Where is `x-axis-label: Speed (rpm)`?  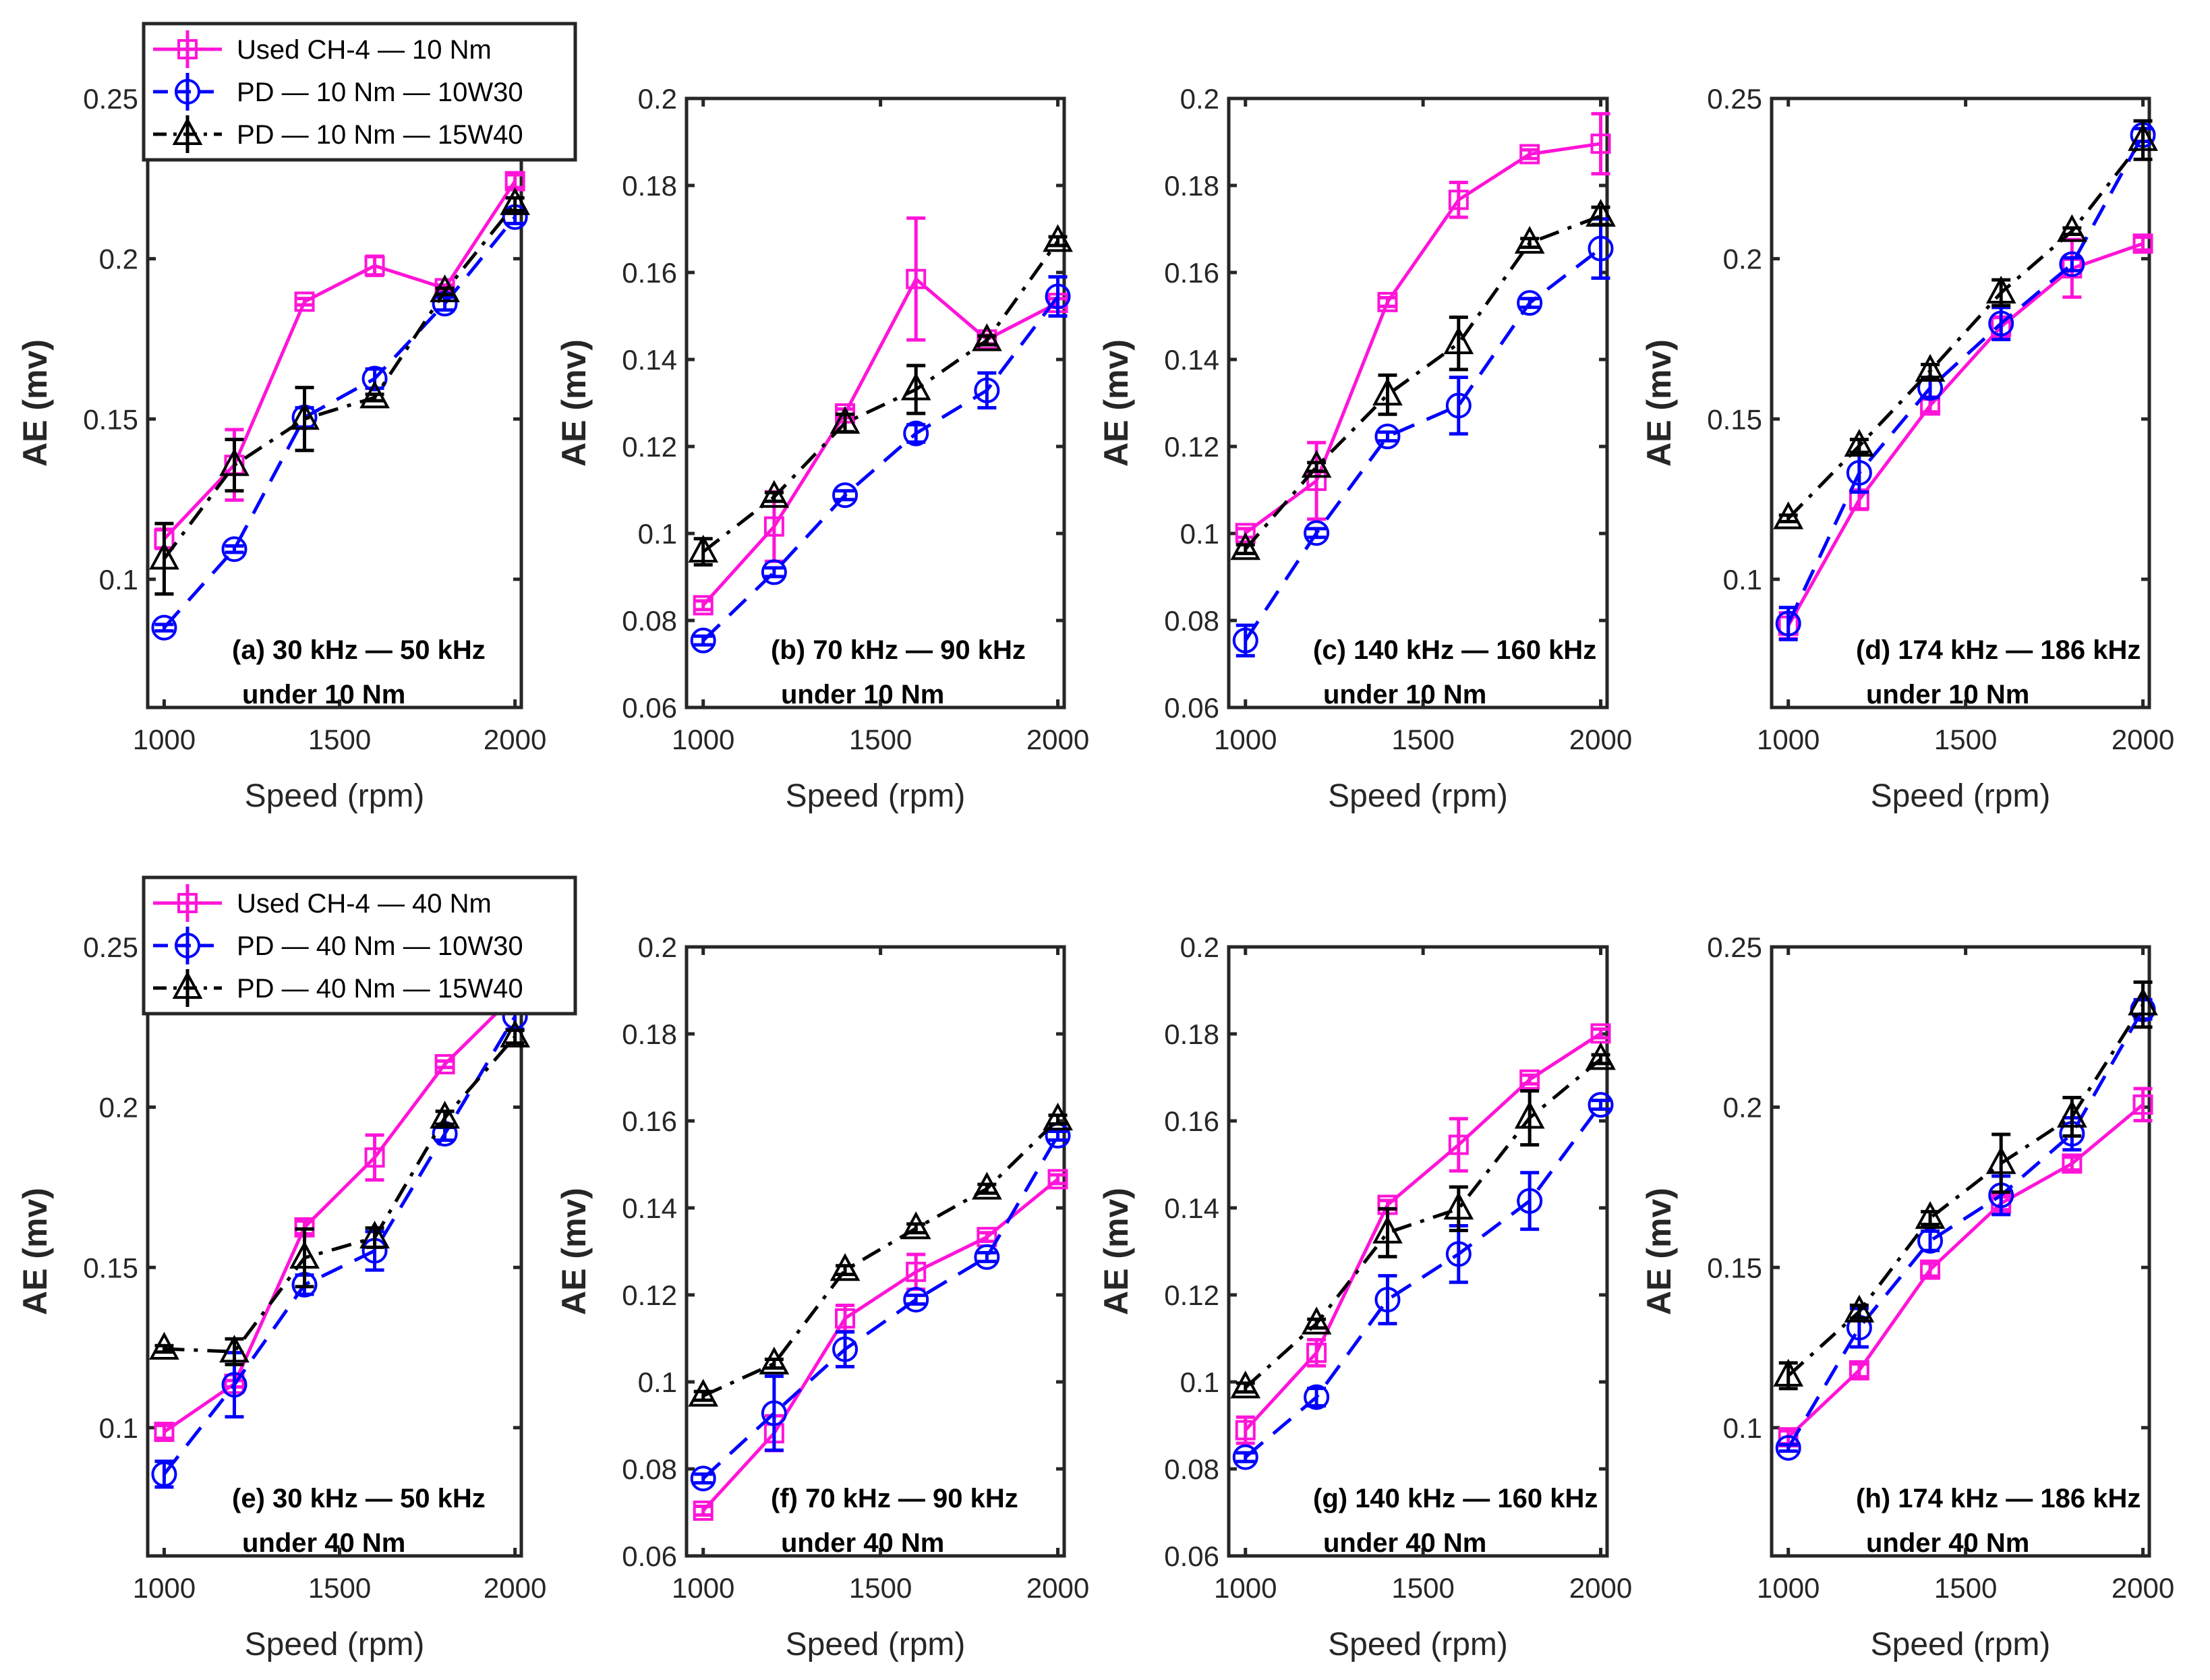 x-axis-label: Speed (rpm) is located at coordinates (1418, 796).